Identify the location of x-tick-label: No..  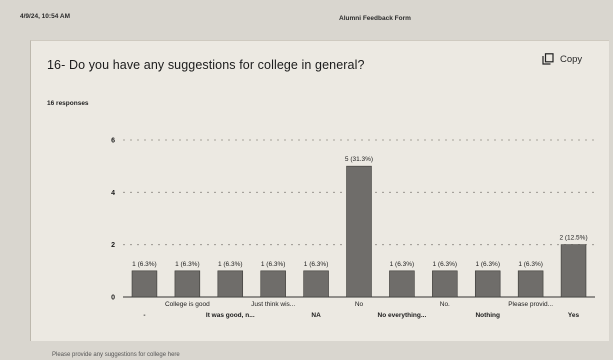
(445, 304).